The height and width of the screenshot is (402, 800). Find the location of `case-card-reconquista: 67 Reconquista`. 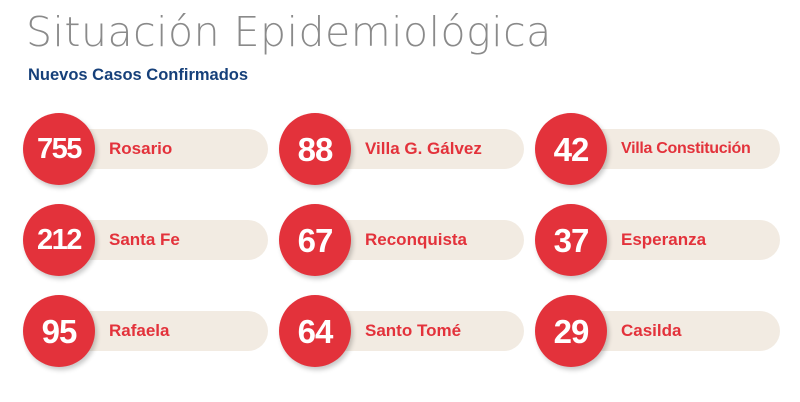

case-card-reconquista: 67 Reconquista is located at coordinates (401, 240).